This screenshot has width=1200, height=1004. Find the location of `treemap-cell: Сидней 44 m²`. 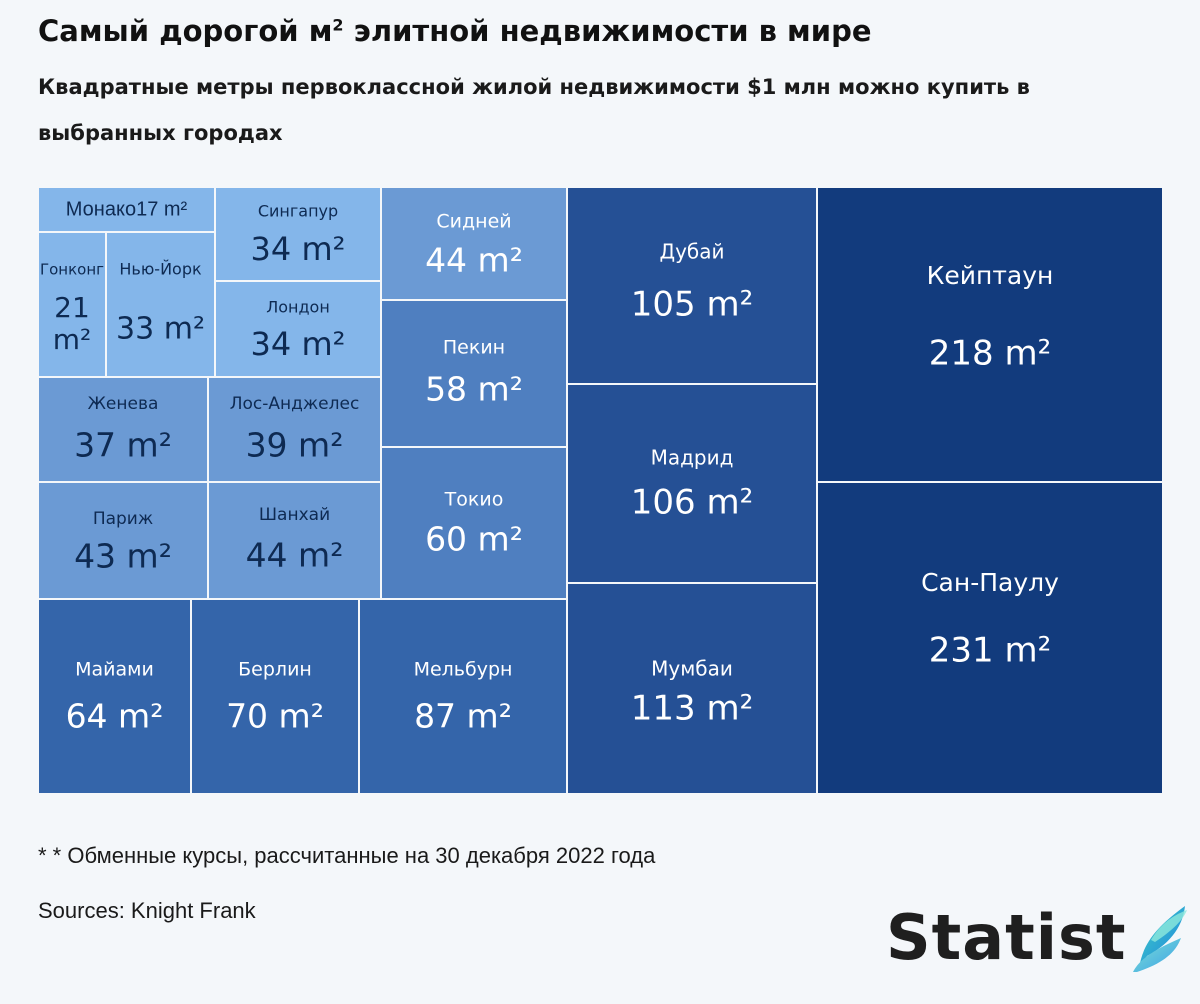

treemap-cell: Сидней 44 m² is located at coordinates (474, 243).